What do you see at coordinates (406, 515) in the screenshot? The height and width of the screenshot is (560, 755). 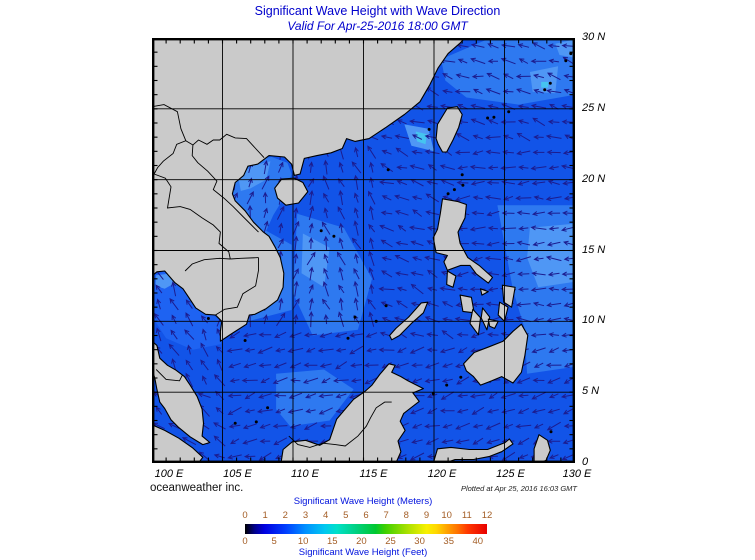 I see `meters-tick-8: 8` at bounding box center [406, 515].